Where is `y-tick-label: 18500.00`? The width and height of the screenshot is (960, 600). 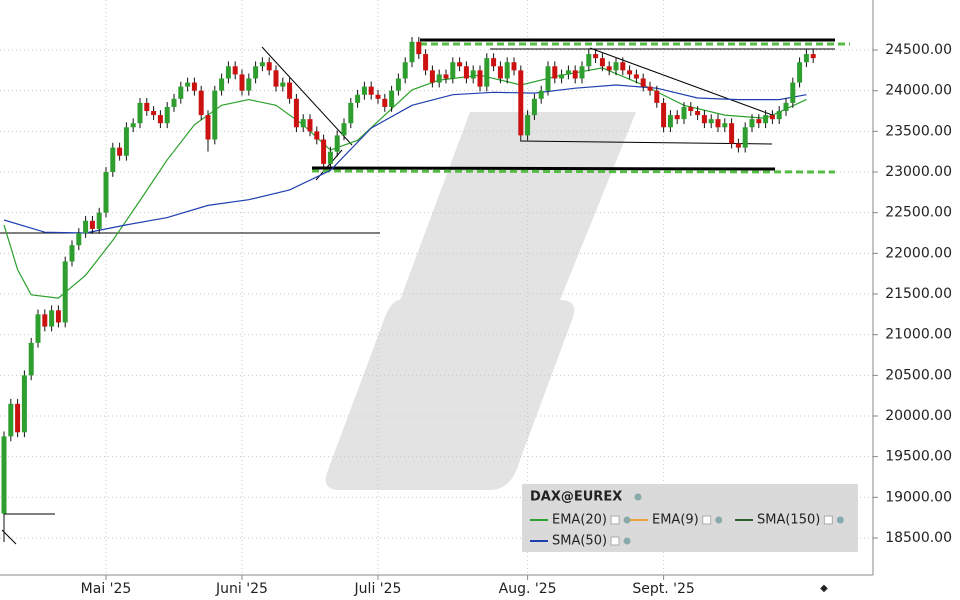 y-tick-label: 18500.00 is located at coordinates (918, 538).